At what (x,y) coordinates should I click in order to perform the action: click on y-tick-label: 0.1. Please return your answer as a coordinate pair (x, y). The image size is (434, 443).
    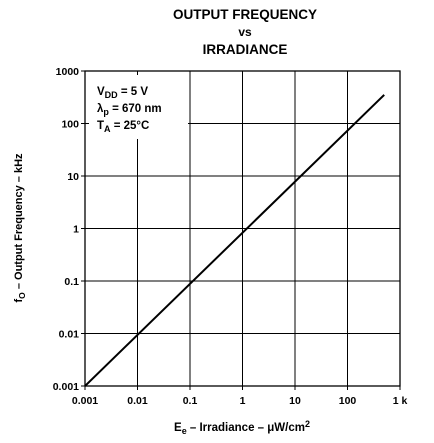
    Looking at the image, I should click on (71, 282).